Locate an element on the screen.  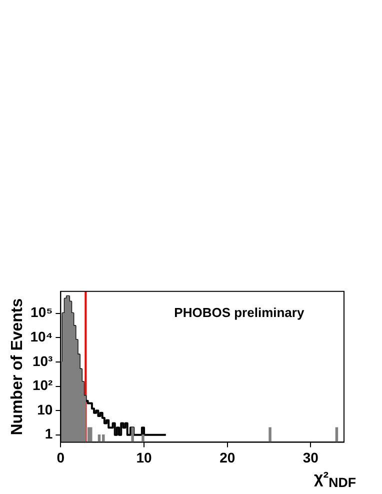
y-tick-label: 10³ is located at coordinates (43, 360).